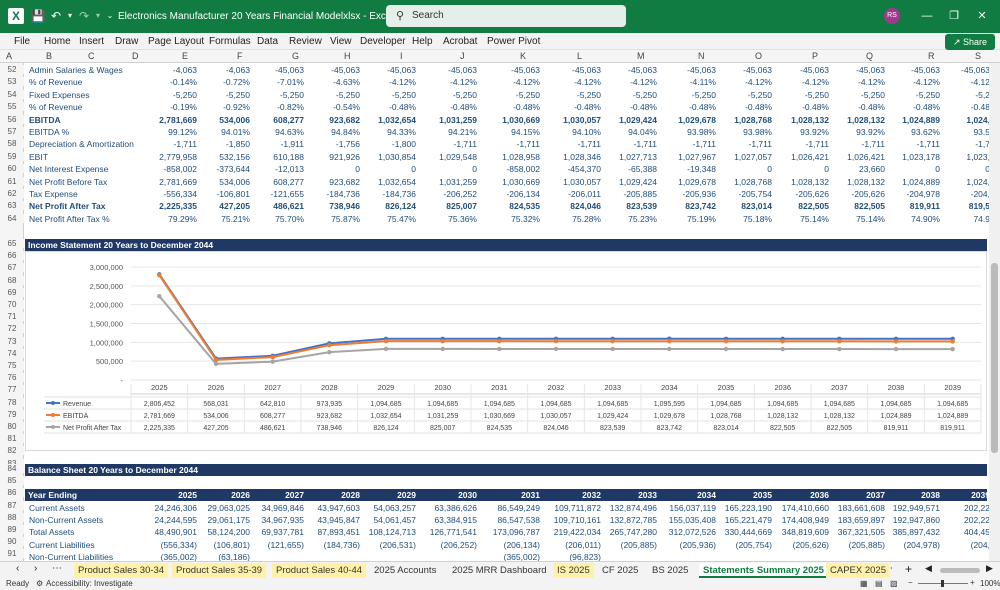 The height and width of the screenshot is (590, 1000). Describe the element at coordinates (178, 119) in the screenshot. I see `table-cell: 2,781,669` at that location.